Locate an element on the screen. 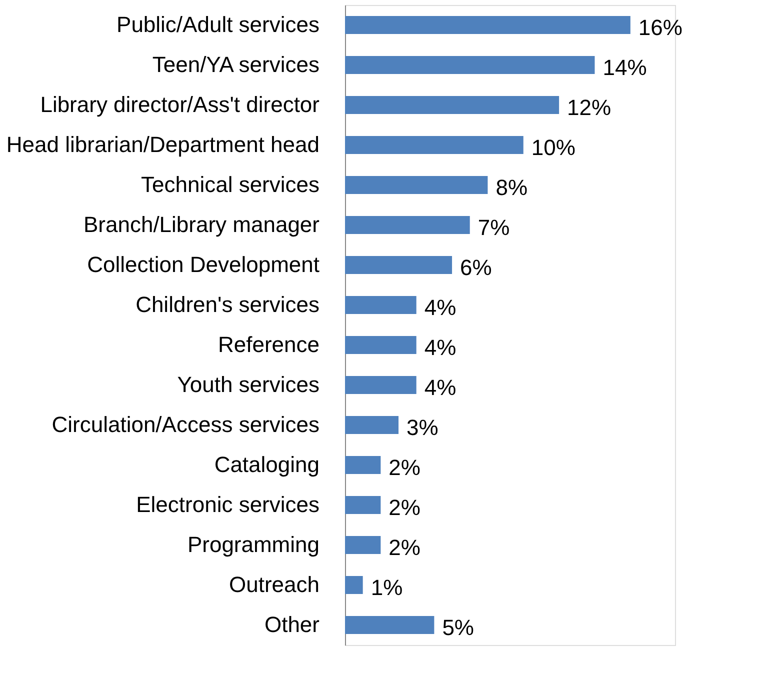 The image size is (784, 675). data-label: 3% is located at coordinates (422, 427).